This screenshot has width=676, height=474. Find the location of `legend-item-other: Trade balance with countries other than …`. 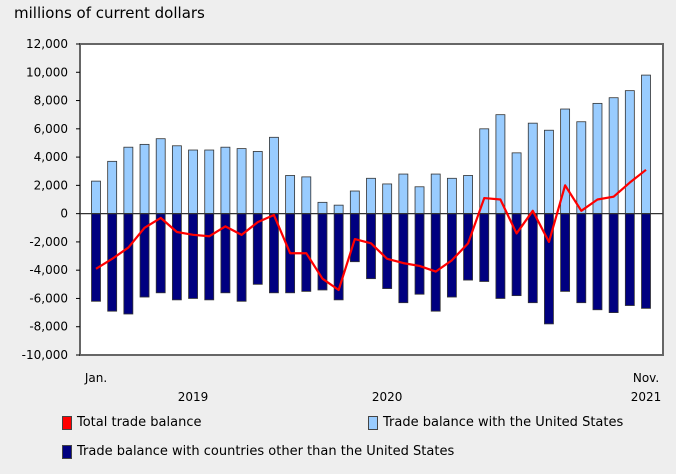

legend-item-other: Trade balance with countries other than … is located at coordinates (258, 451).